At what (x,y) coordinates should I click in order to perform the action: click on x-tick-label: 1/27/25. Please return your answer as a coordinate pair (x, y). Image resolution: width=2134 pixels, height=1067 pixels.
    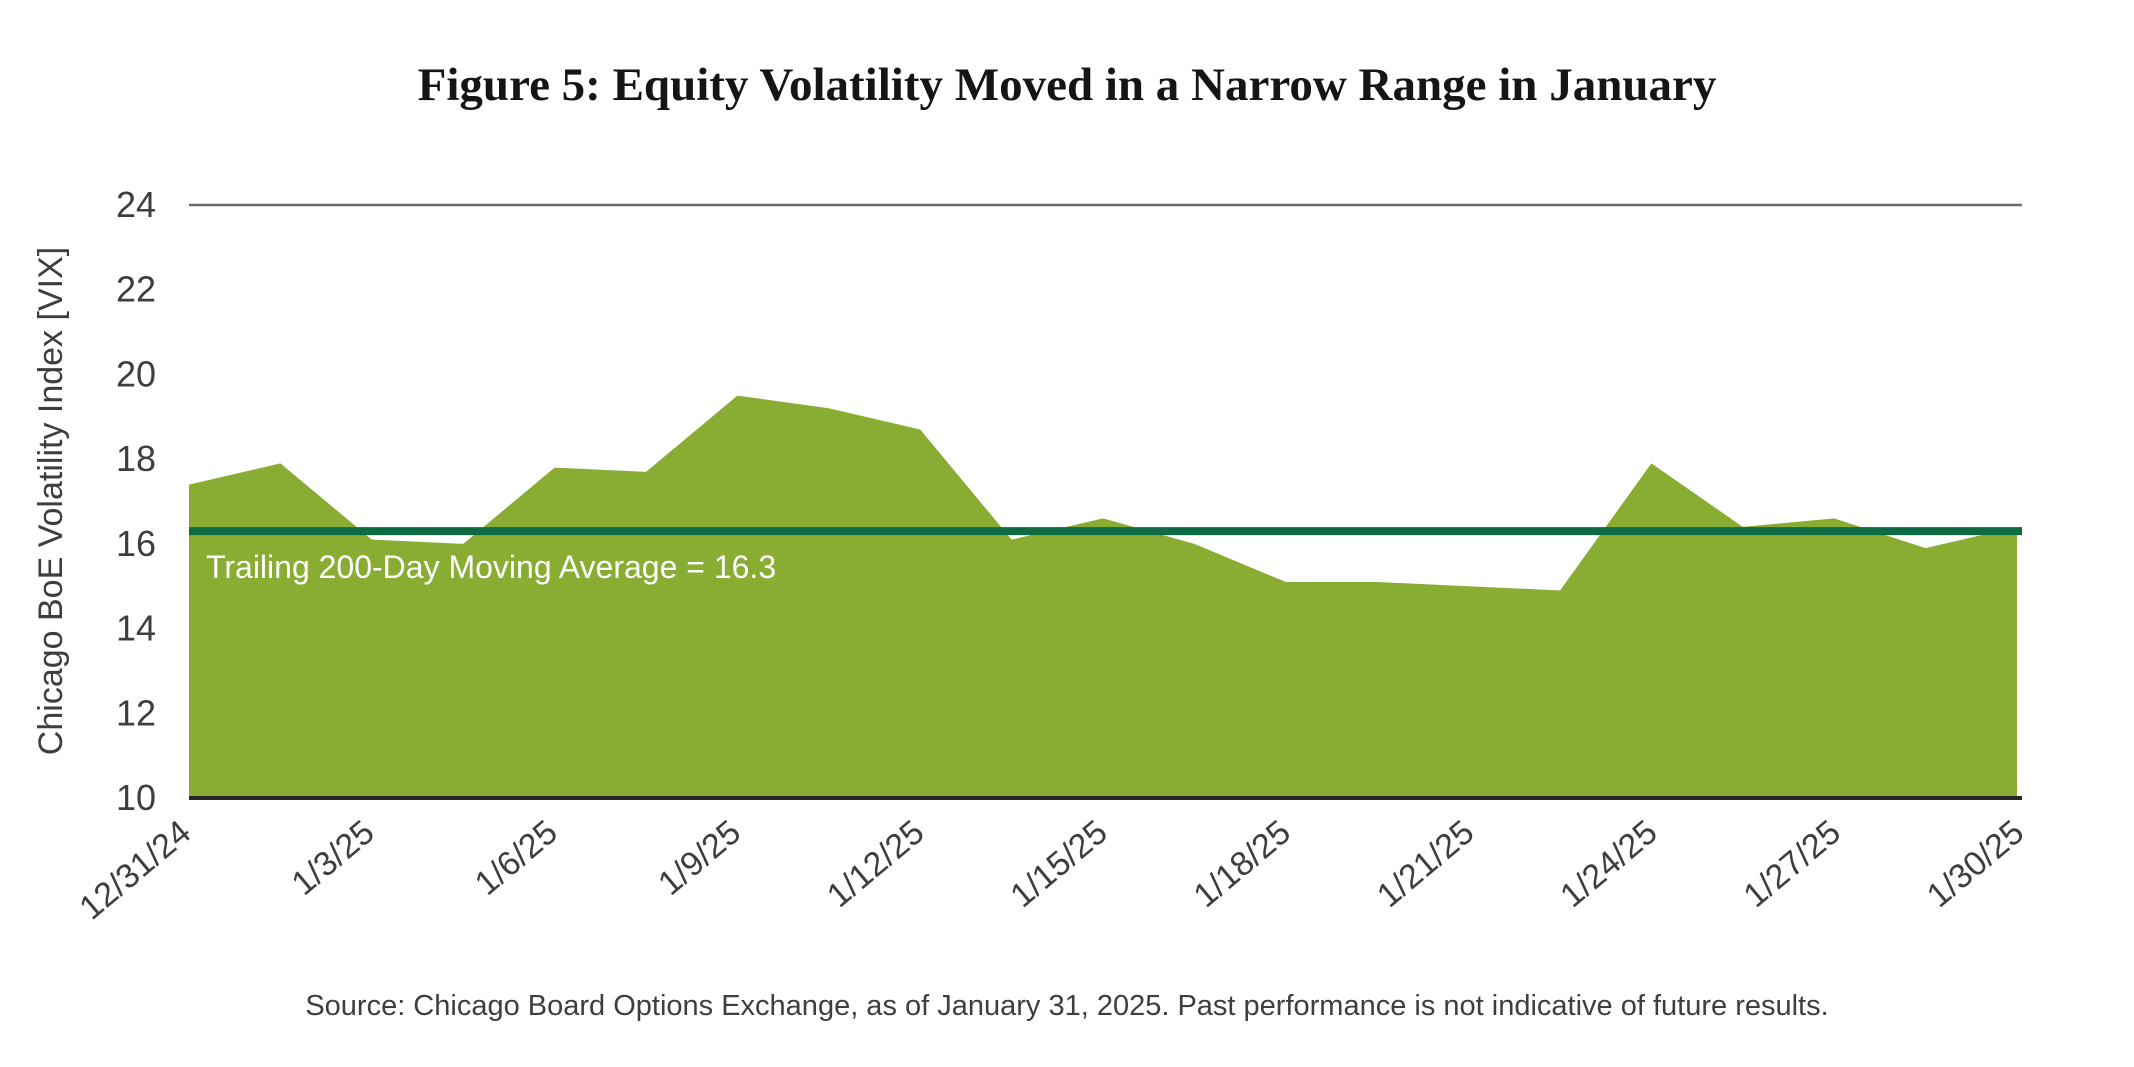
    Looking at the image, I should click on (1792, 864).